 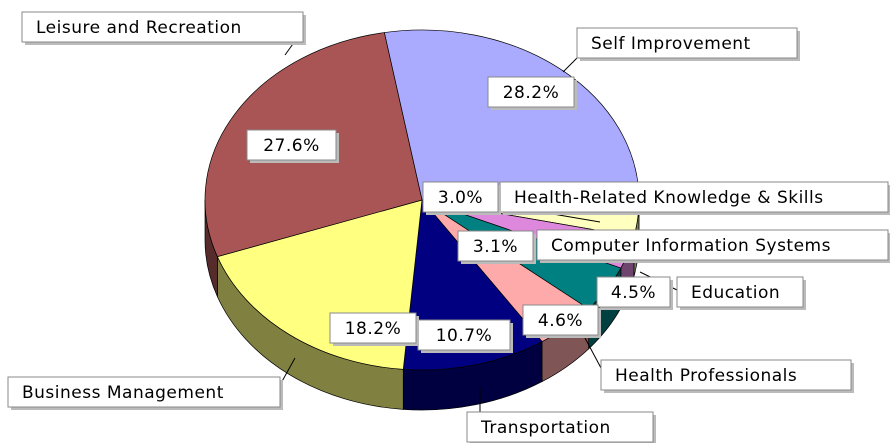 What do you see at coordinates (669, 198) in the screenshot?
I see `category-label: Health-Related Knowledge & Skills` at bounding box center [669, 198].